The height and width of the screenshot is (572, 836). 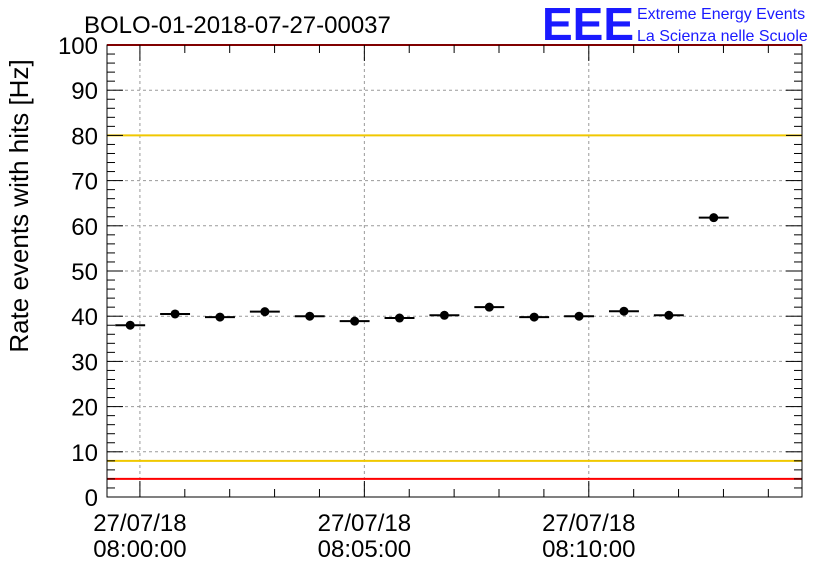 What do you see at coordinates (91, 498) in the screenshot?
I see `y-tick-label: 0` at bounding box center [91, 498].